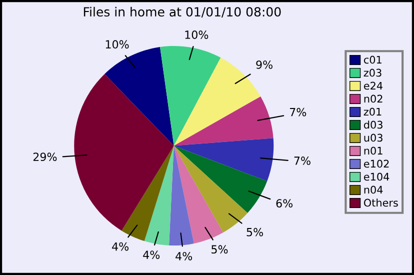  I want to click on legend-label: z01, so click(373, 112).